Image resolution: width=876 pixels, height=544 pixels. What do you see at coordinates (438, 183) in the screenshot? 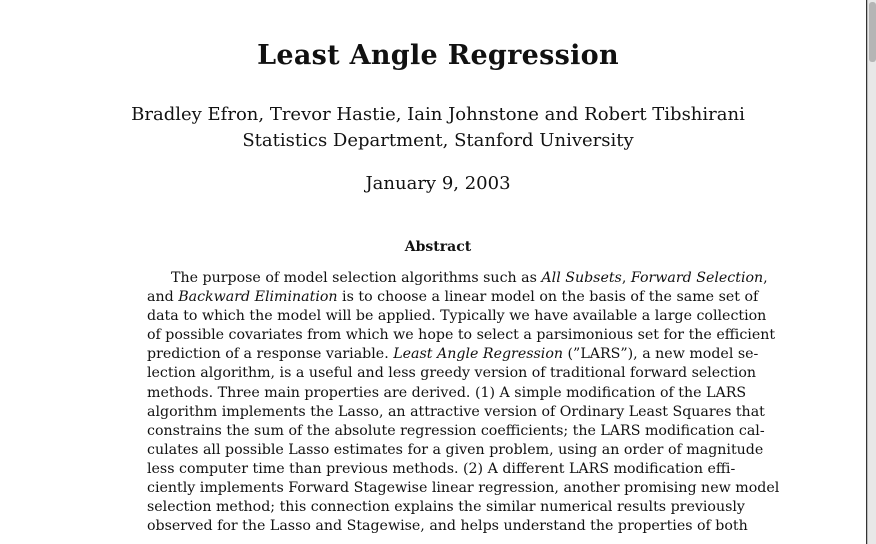
I see `publication-date: January 9, 2003` at bounding box center [438, 183].